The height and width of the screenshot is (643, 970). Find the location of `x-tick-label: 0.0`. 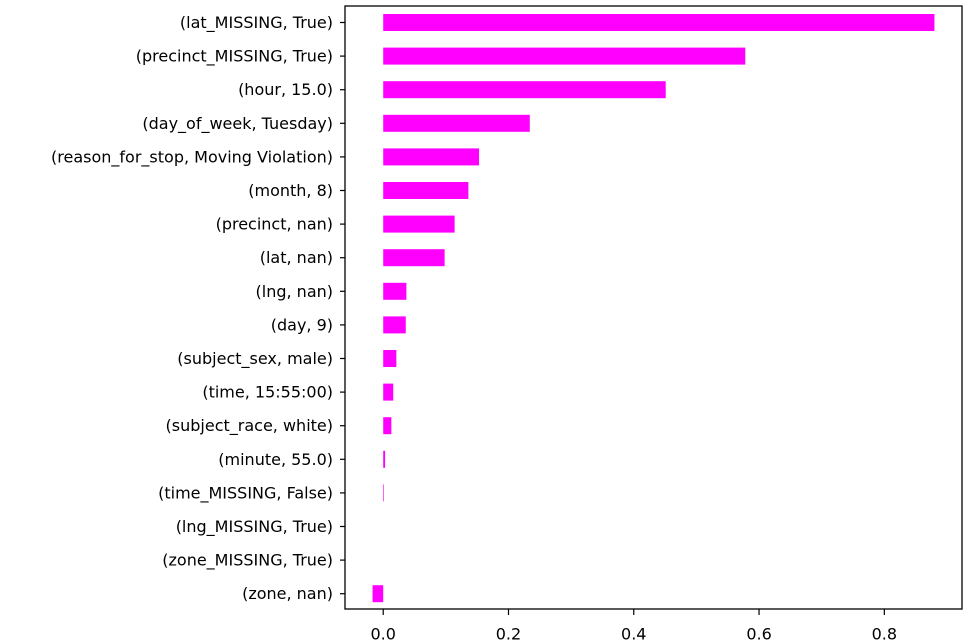

x-tick-label: 0.0 is located at coordinates (382, 634).